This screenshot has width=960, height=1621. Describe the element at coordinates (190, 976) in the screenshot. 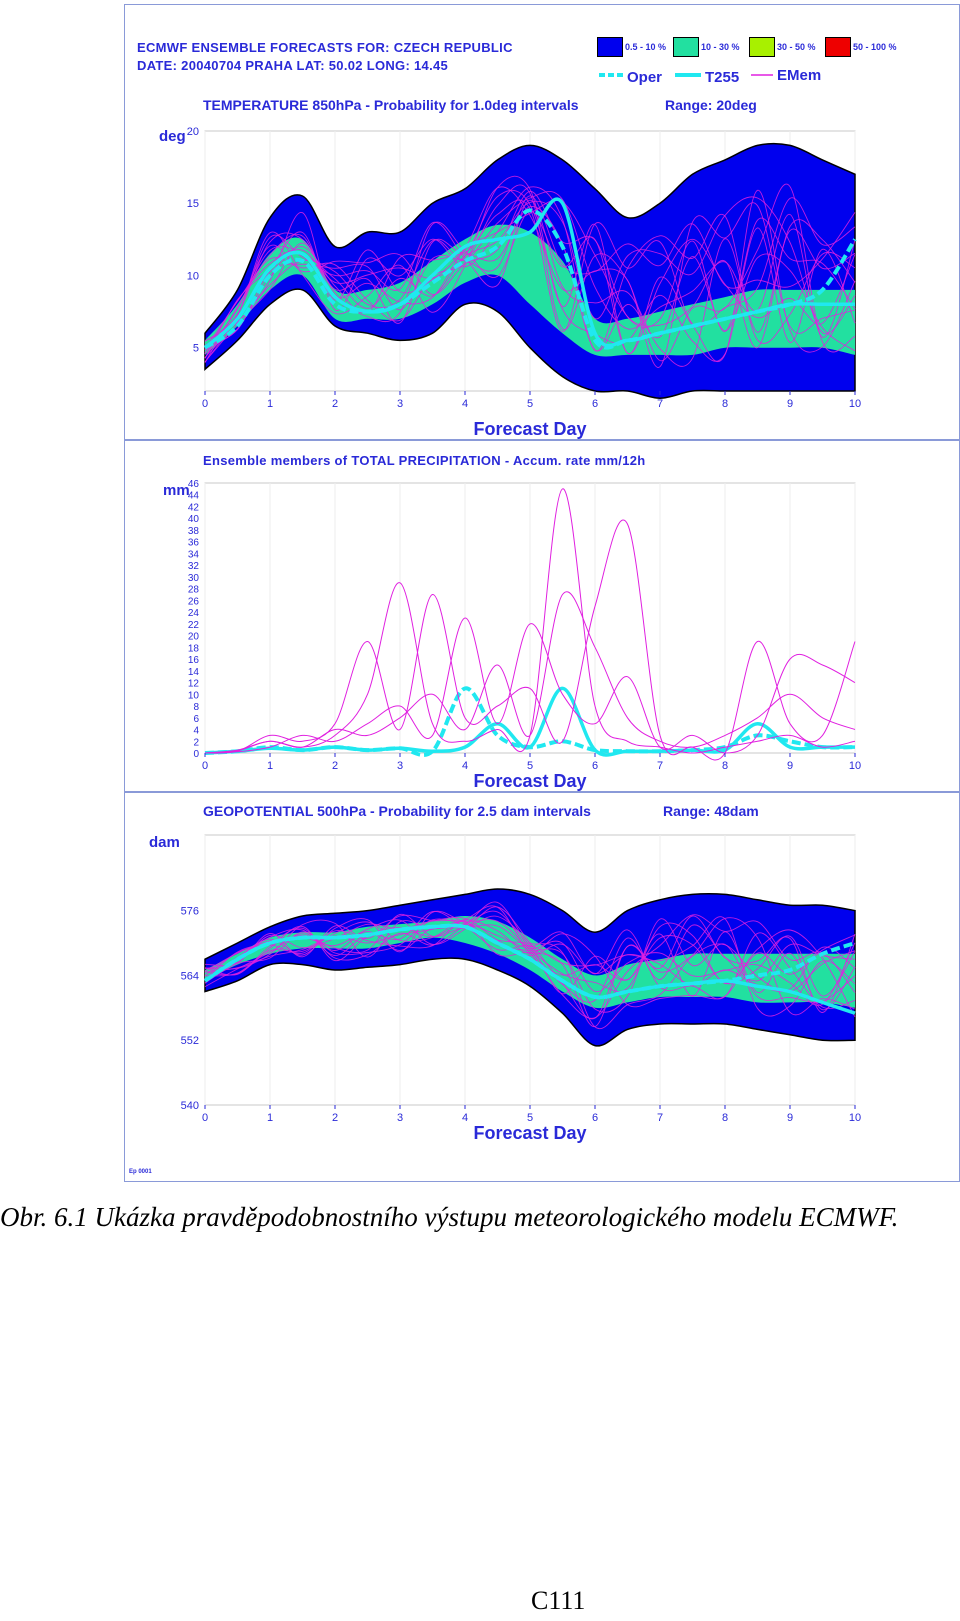

I see `panel3-ytick-label: 564` at that location.